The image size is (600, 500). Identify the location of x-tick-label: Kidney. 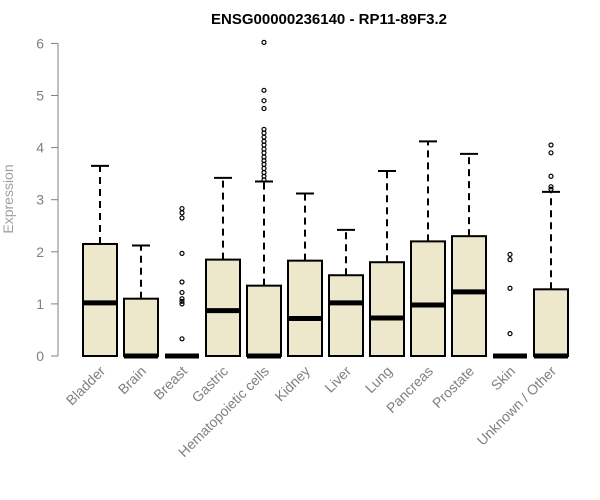
(293, 384).